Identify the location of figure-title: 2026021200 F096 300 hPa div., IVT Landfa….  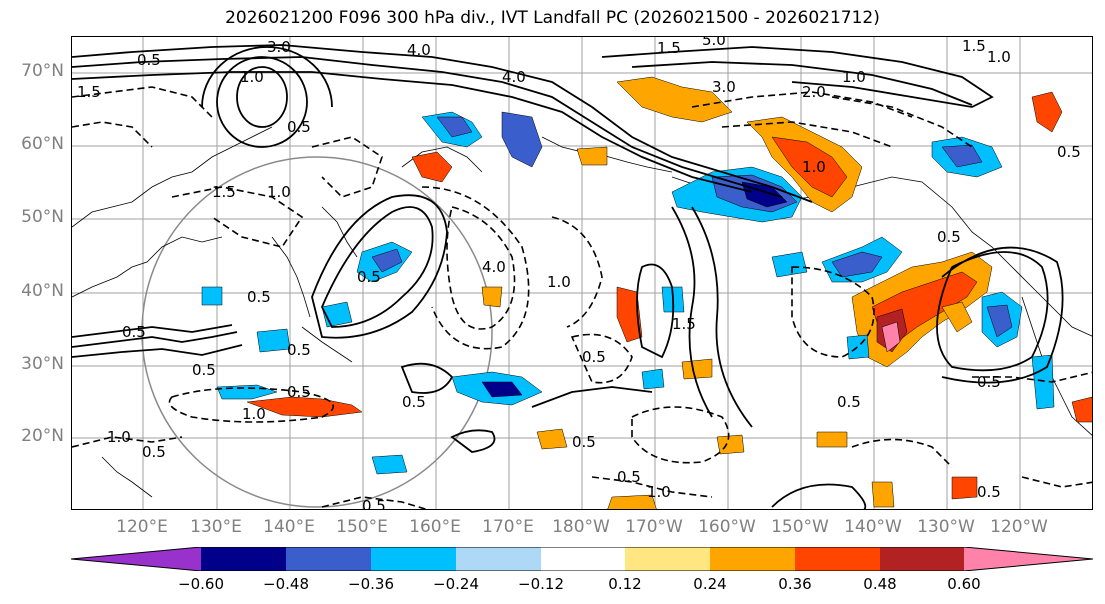
(552, 18).